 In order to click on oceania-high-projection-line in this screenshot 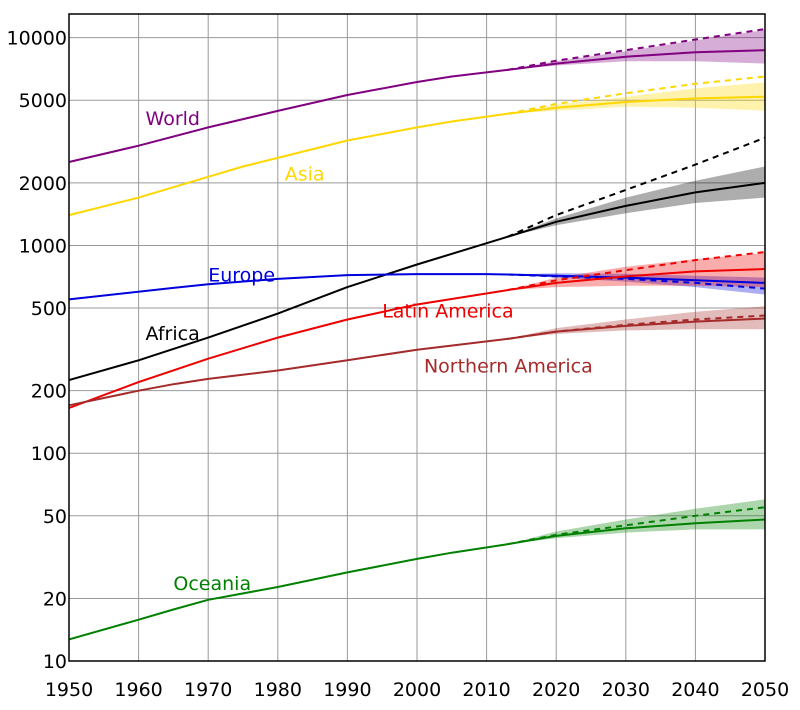, I will do `click(636, 526)`.